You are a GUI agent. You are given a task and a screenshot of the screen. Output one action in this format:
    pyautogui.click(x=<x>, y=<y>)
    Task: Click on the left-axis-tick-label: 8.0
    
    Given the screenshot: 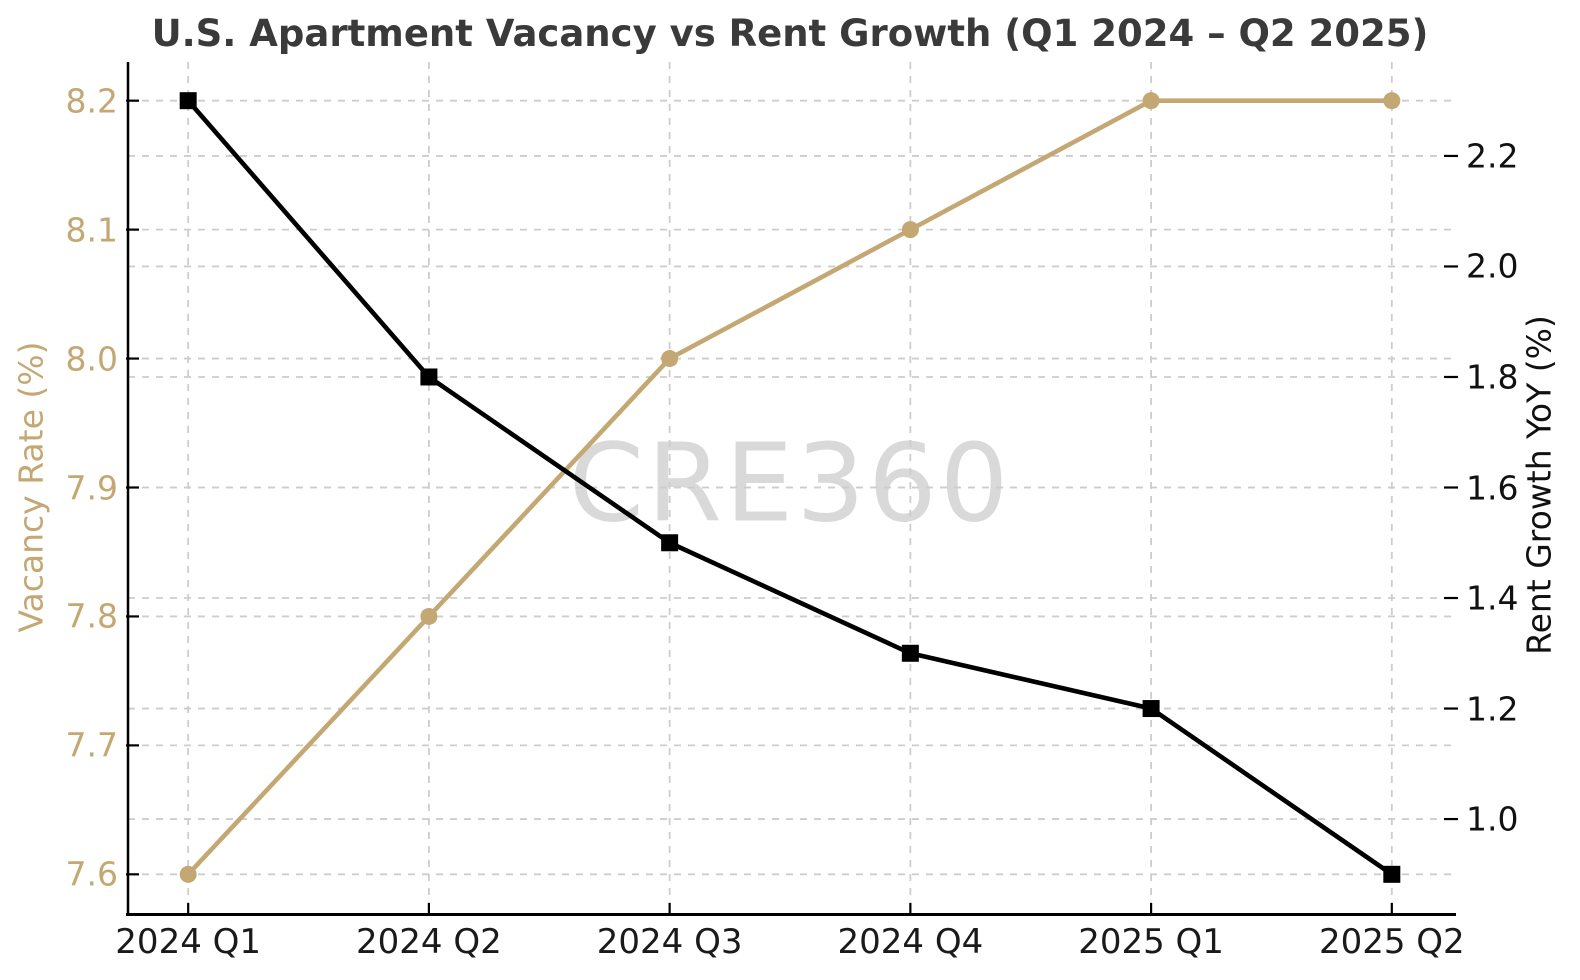 What is the action you would take?
    pyautogui.click(x=91, y=359)
    